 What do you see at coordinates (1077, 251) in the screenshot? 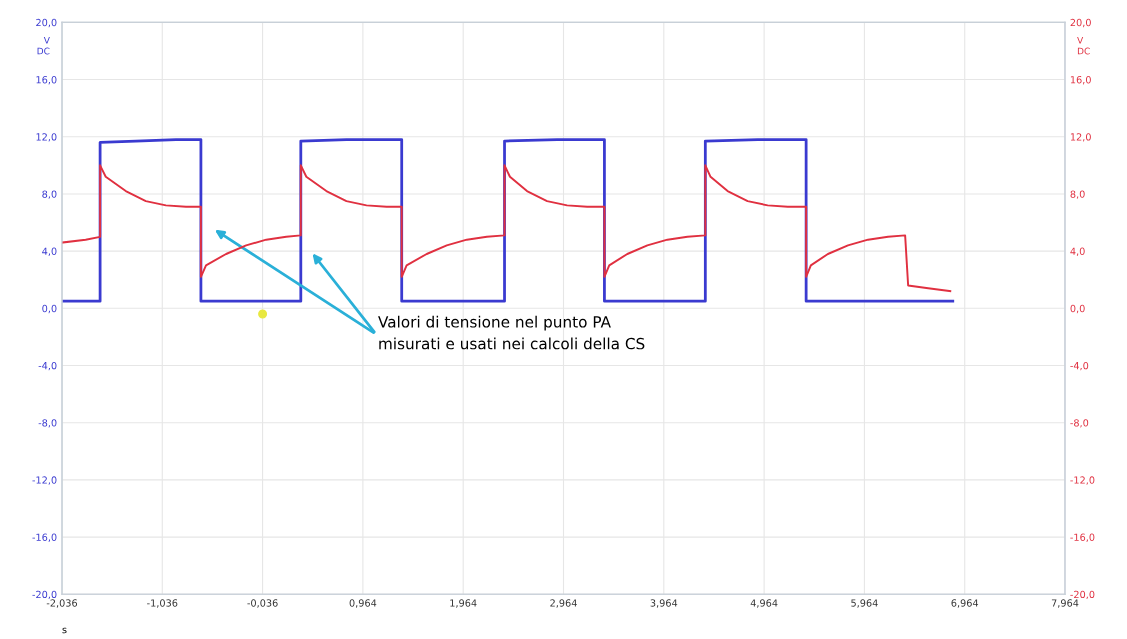
I see `y2-tick-label: 4,0` at bounding box center [1077, 251].